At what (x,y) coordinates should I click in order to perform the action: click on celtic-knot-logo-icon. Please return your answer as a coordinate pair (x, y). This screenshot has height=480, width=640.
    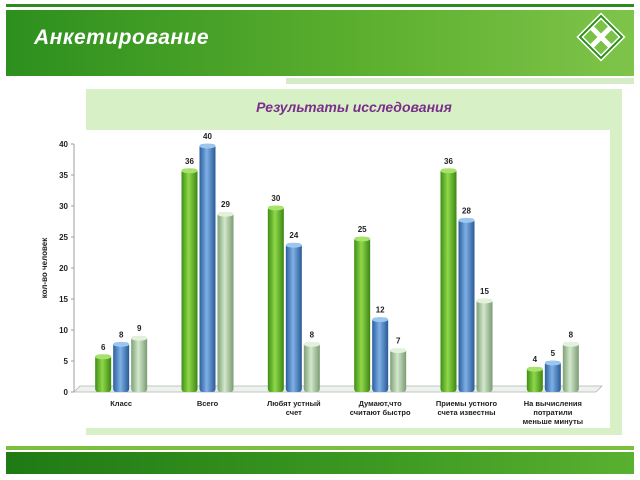
    Looking at the image, I should click on (601, 37).